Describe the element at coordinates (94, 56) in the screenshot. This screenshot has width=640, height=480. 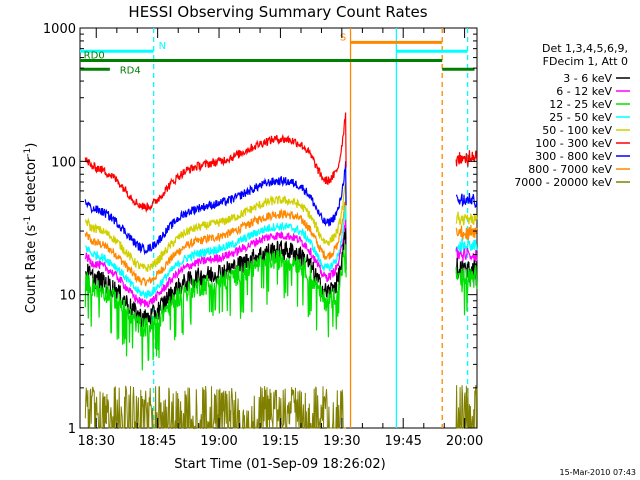
I see `flag-label: RD0` at that location.